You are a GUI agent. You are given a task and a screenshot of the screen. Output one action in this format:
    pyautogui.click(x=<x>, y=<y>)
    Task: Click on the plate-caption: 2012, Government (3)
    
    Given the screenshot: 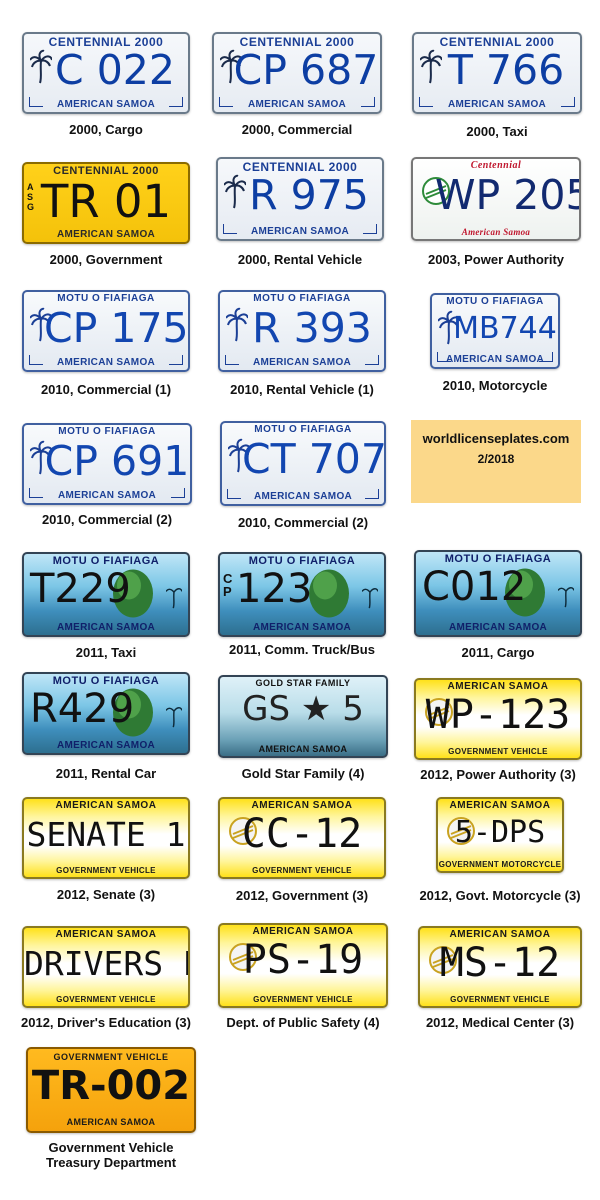 What is the action you would take?
    pyautogui.click(x=302, y=895)
    